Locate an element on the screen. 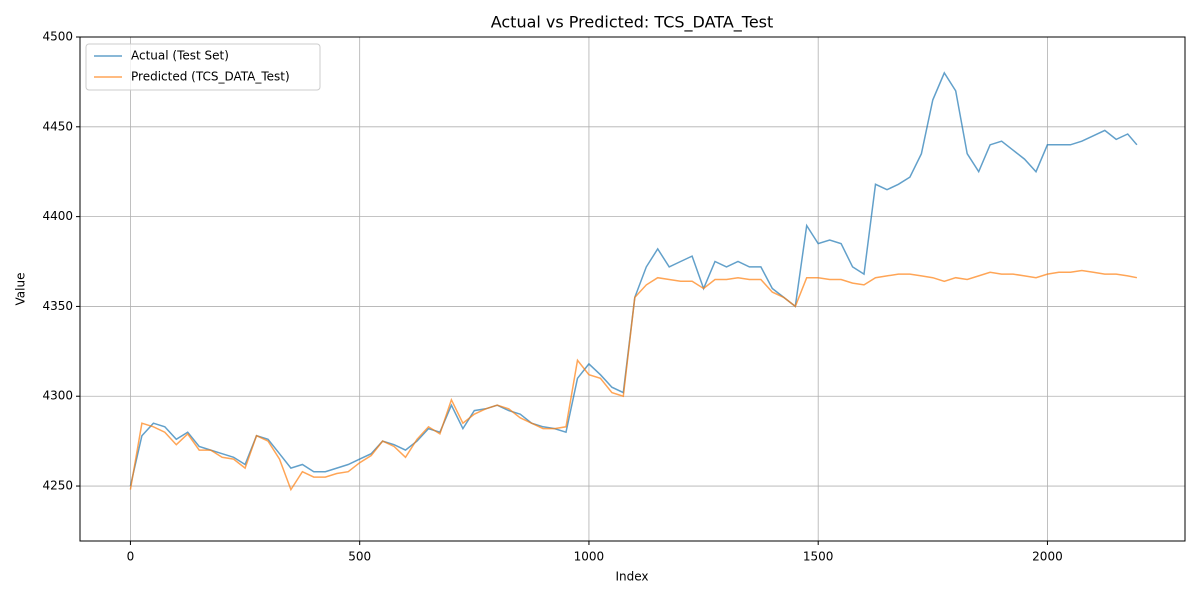 This screenshot has width=1200, height=604. chart-title: Actual vs Predicted: TCS_DATA_Test is located at coordinates (632, 23).